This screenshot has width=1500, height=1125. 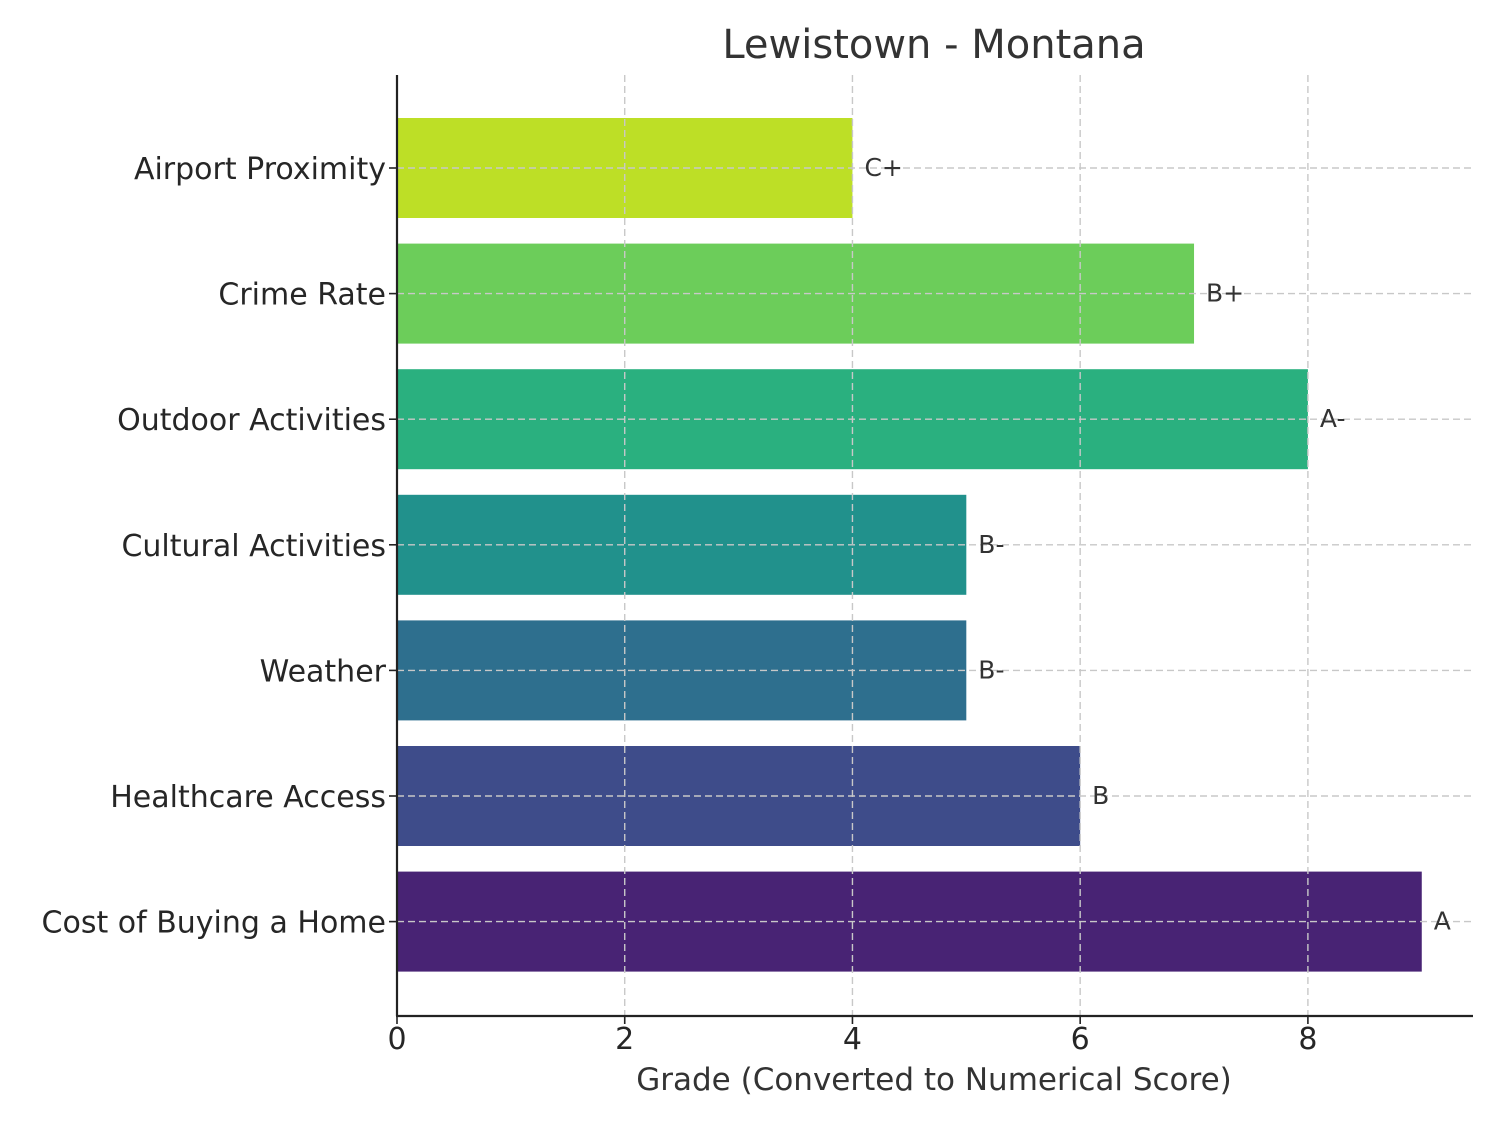 I want to click on data-label-outdoor-activities: A-, so click(x=1333, y=418).